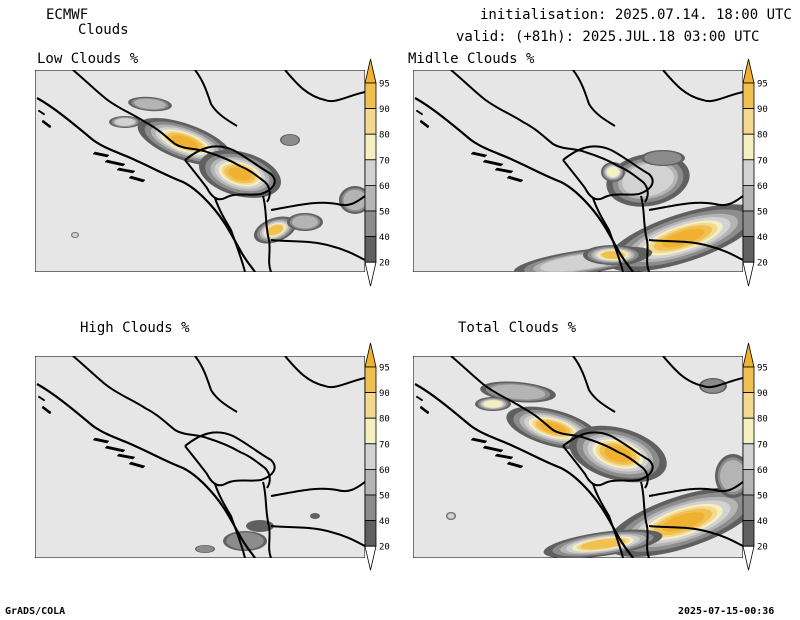 This screenshot has width=800, height=620. What do you see at coordinates (762, 264) in the screenshot?
I see `colorbar-label: 20` at bounding box center [762, 264].